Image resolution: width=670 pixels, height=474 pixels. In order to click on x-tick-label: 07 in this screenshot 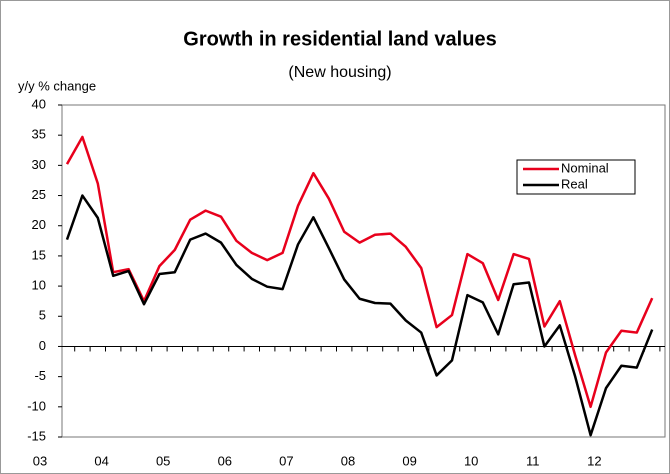, I will do `click(286, 460)`.